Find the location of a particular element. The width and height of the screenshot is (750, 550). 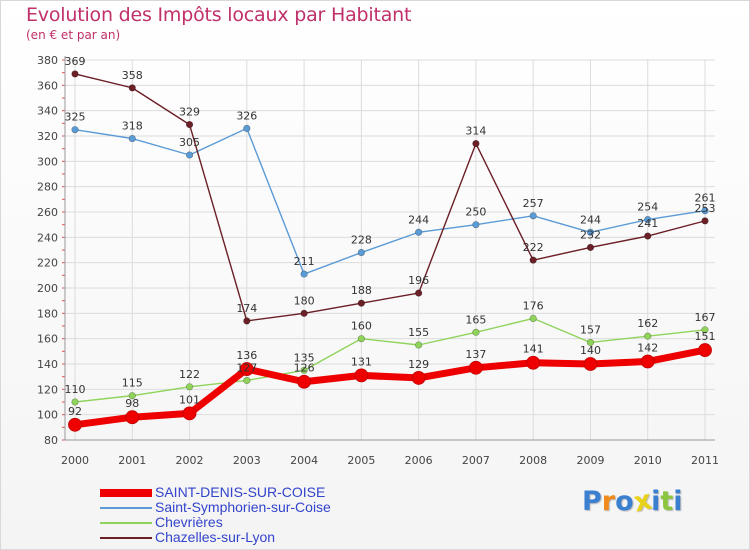

y-tick-label: 220 is located at coordinates (47, 263).